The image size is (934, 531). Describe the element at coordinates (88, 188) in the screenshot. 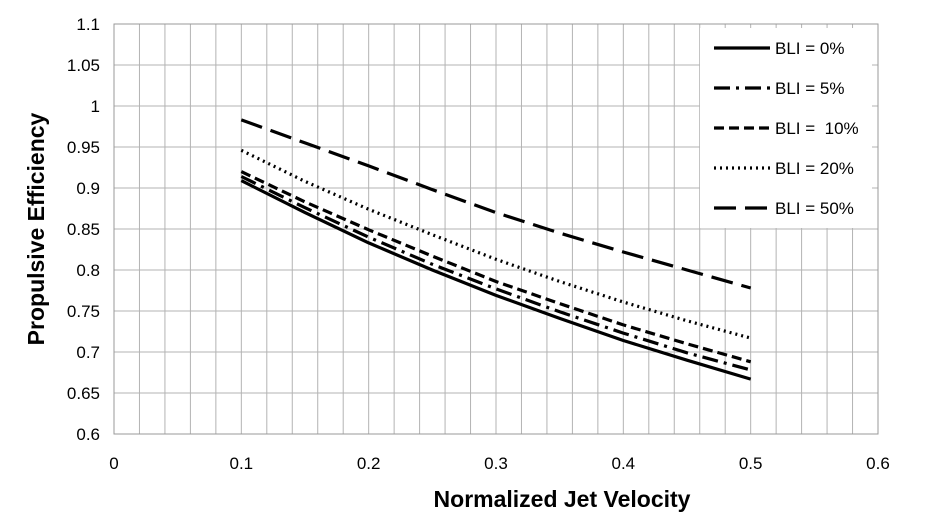

I see `y-tick-label: 0.9` at that location.